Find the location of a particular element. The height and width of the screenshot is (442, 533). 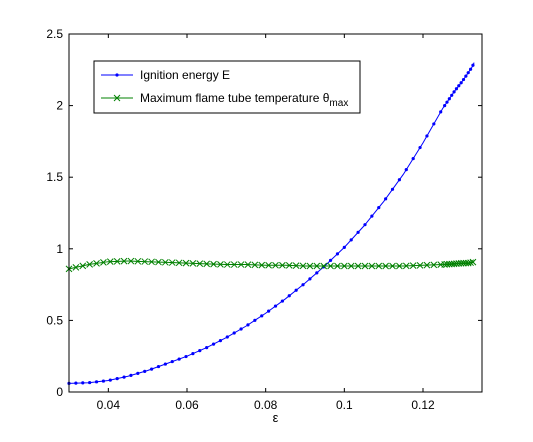

x-tick-label: 0.06 is located at coordinates (187, 405).